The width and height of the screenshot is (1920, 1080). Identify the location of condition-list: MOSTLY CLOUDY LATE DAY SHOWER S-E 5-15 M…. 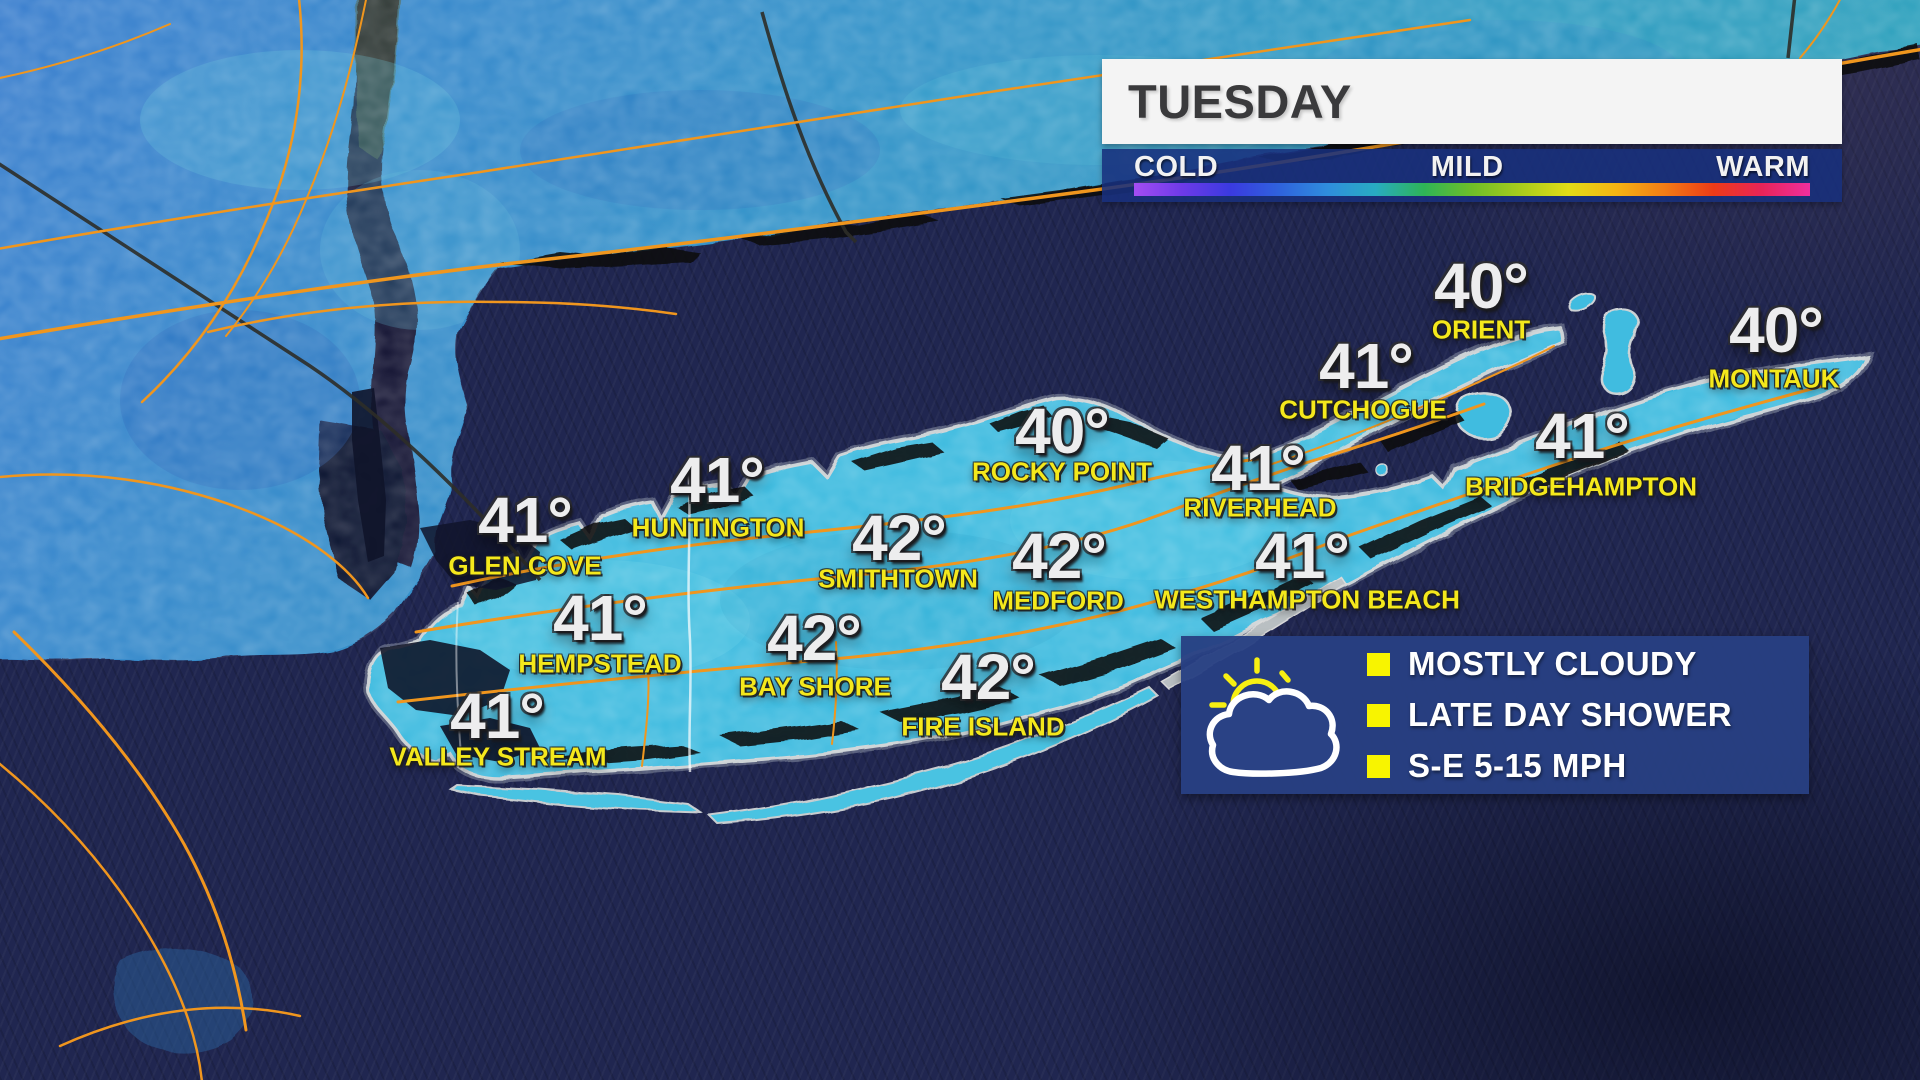
(1549, 715).